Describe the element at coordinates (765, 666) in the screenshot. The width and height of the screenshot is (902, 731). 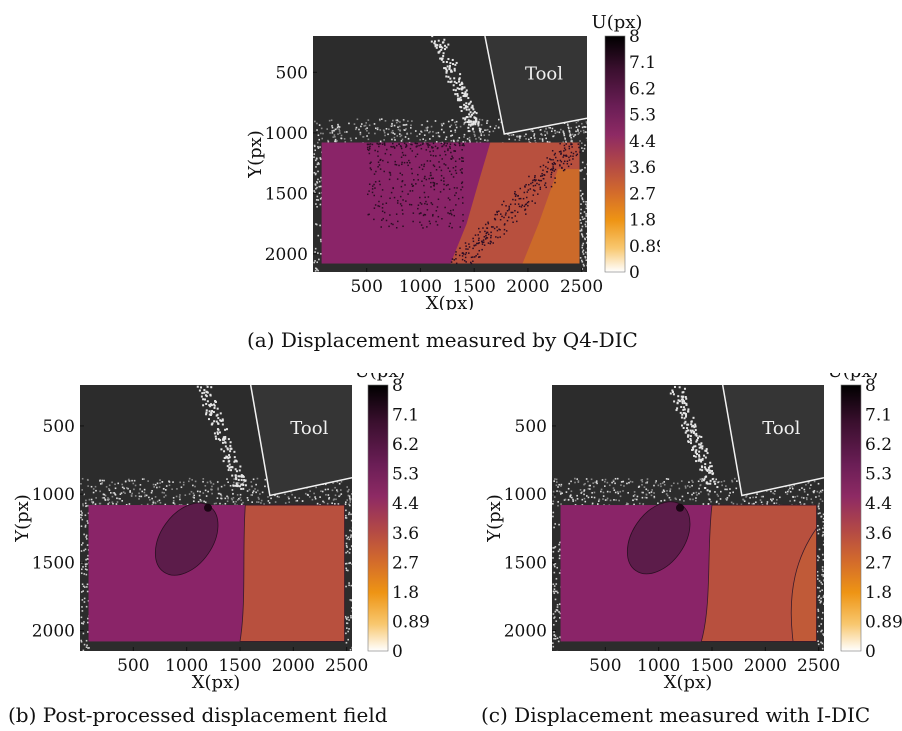
I see `x-tick-label: 2000` at that location.